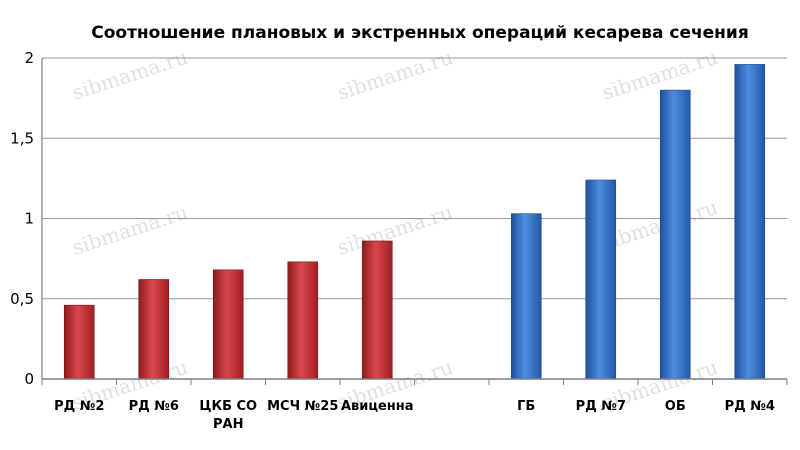 Image resolution: width=800 pixels, height=450 pixels. I want to click on x-tick-label: МСЧ №25, so click(302, 406).